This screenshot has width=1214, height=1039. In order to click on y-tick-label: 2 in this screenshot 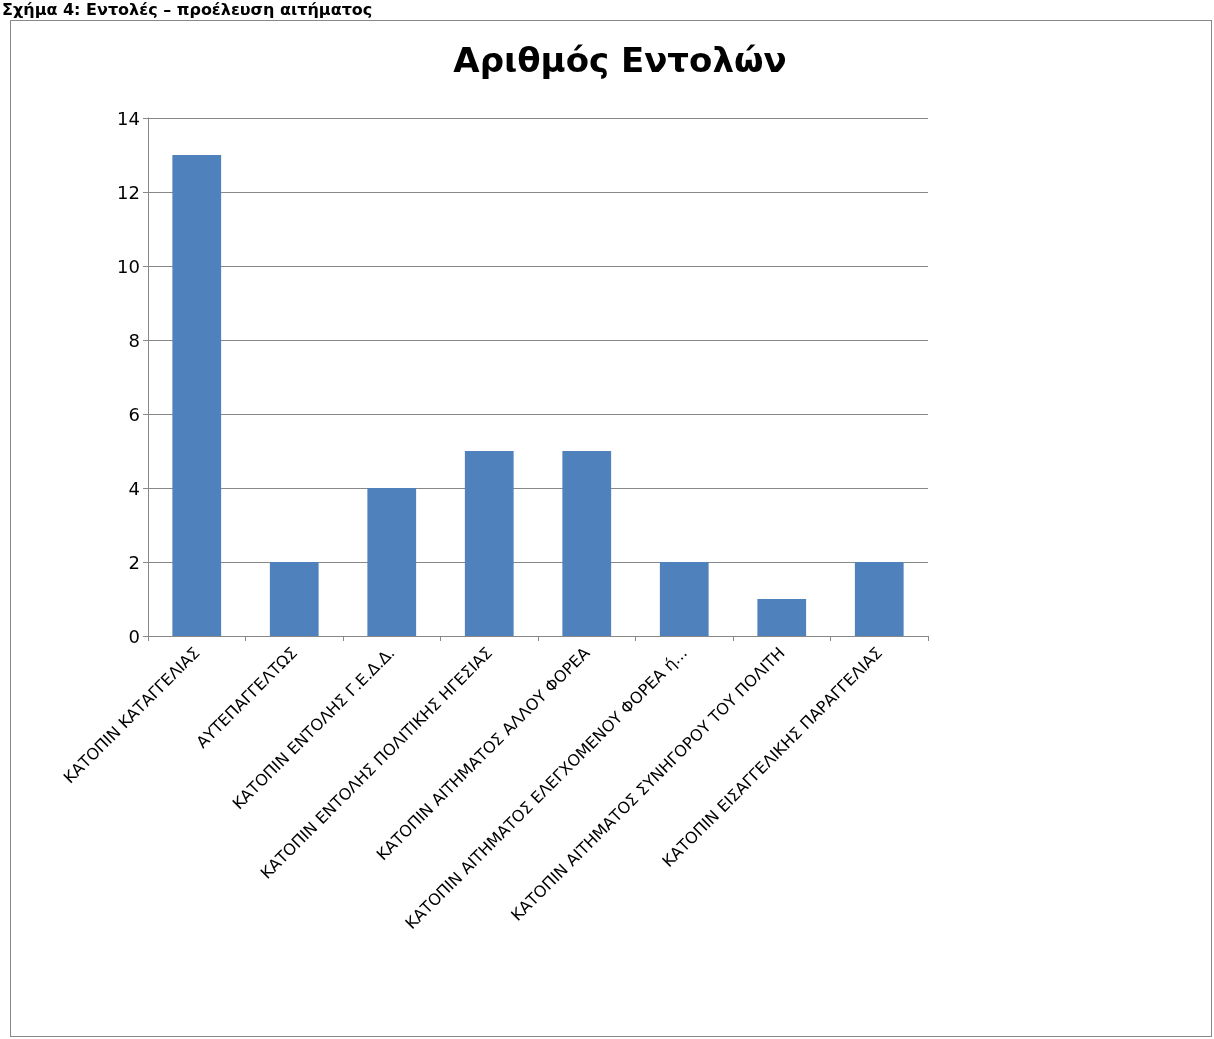, I will do `click(134, 562)`.